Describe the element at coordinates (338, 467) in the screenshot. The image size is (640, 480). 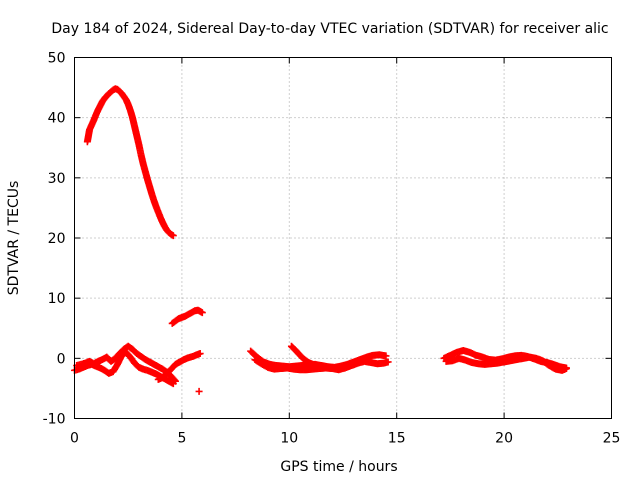
I see `x-axis-label: GPS time / hours` at that location.